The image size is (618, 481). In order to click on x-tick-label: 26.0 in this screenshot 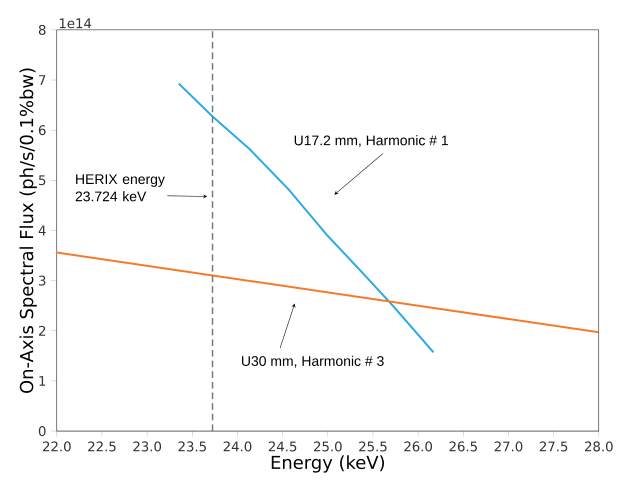, I will do `click(418, 446)`.